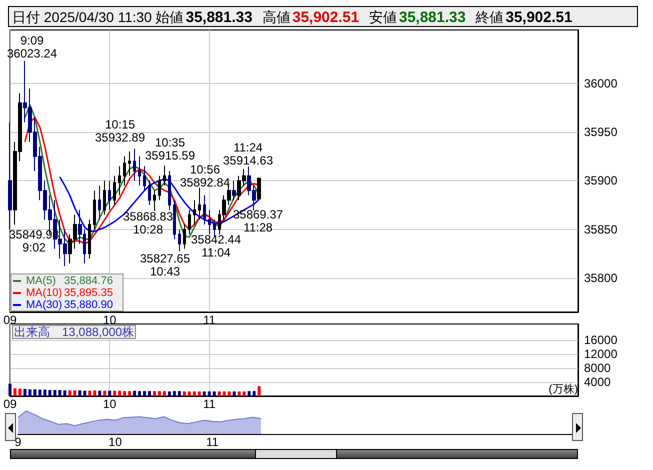  Describe the element at coordinates (88, 281) in the screenshot. I see `annotation: 35,884.76` at that location.